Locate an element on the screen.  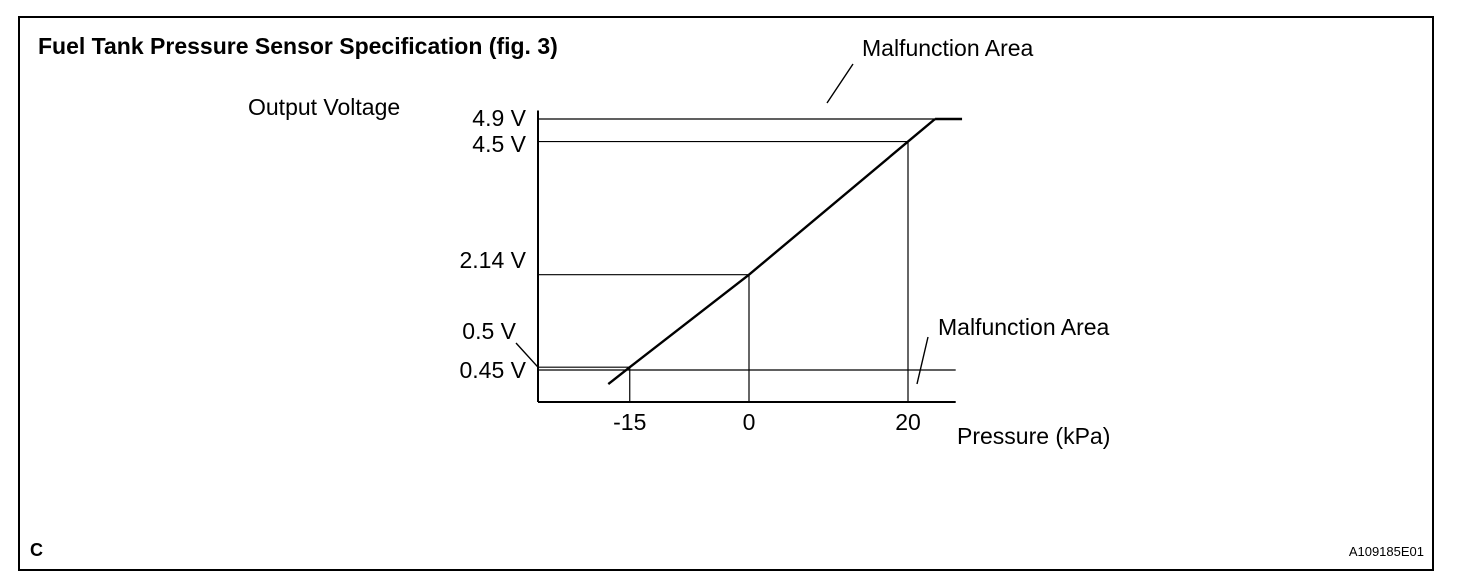
x-tick-labels: -15 0 20 is located at coordinates (767, 422).